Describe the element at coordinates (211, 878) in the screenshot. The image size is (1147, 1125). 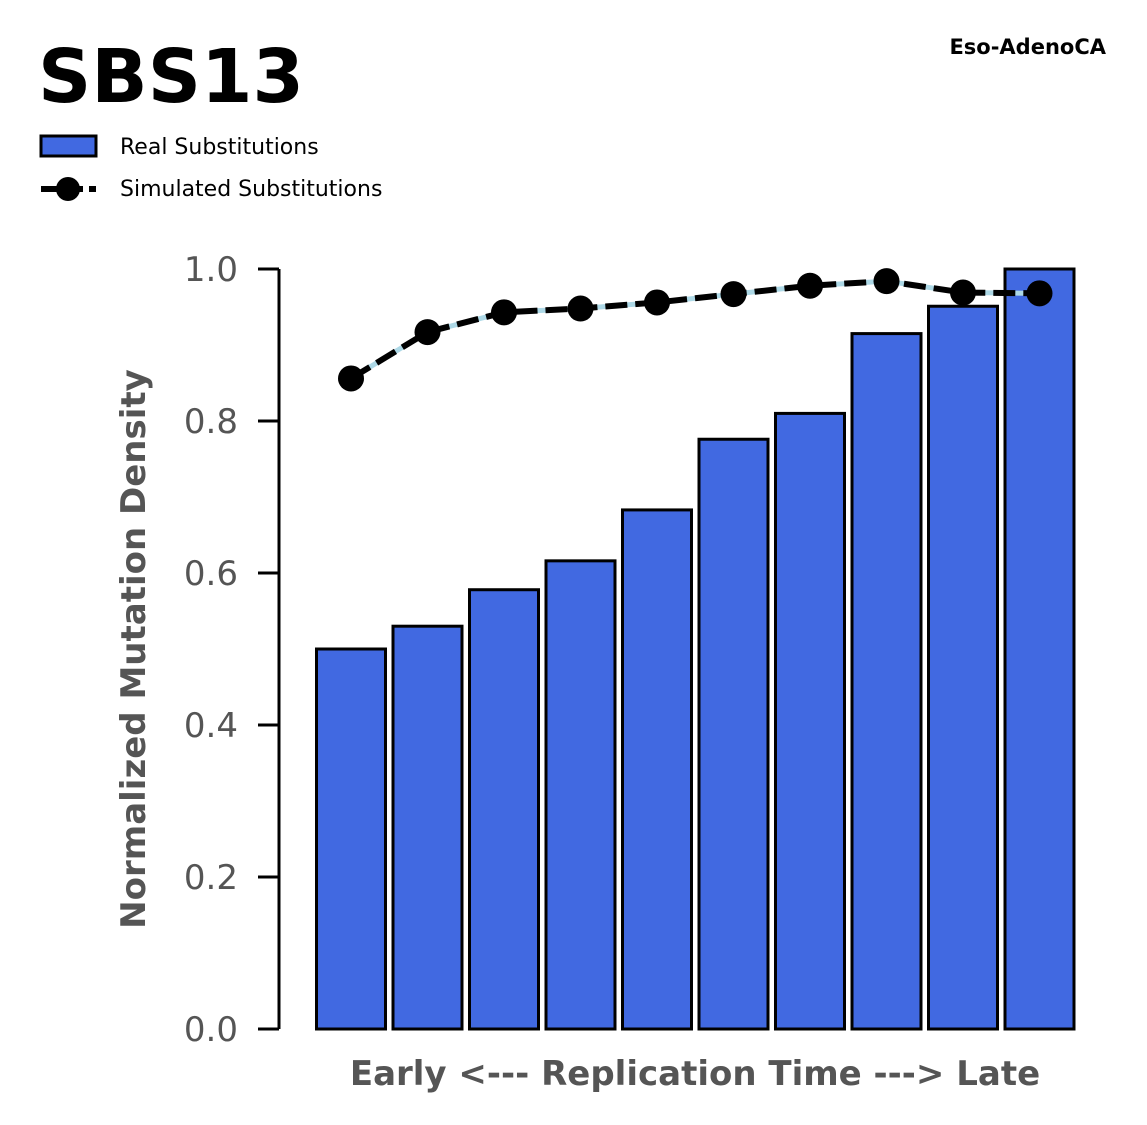
I see `y-tick-label: 0.2` at that location.